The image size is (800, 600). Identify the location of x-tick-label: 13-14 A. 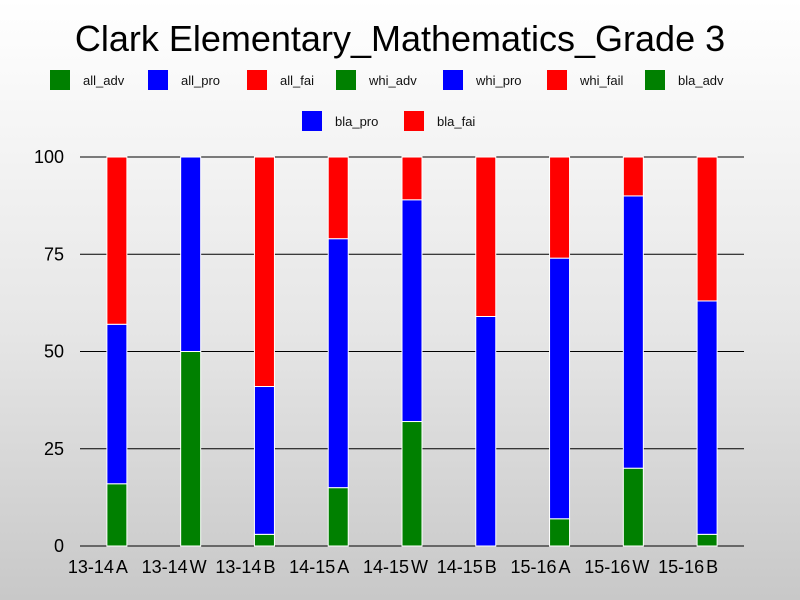
(98, 567).